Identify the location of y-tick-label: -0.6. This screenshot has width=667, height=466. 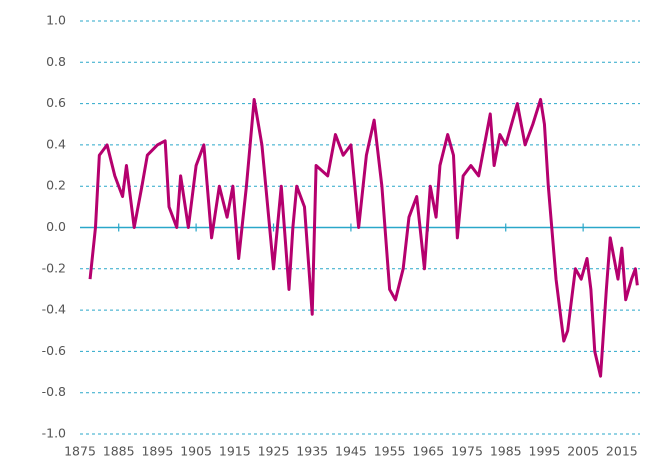
(54, 350).